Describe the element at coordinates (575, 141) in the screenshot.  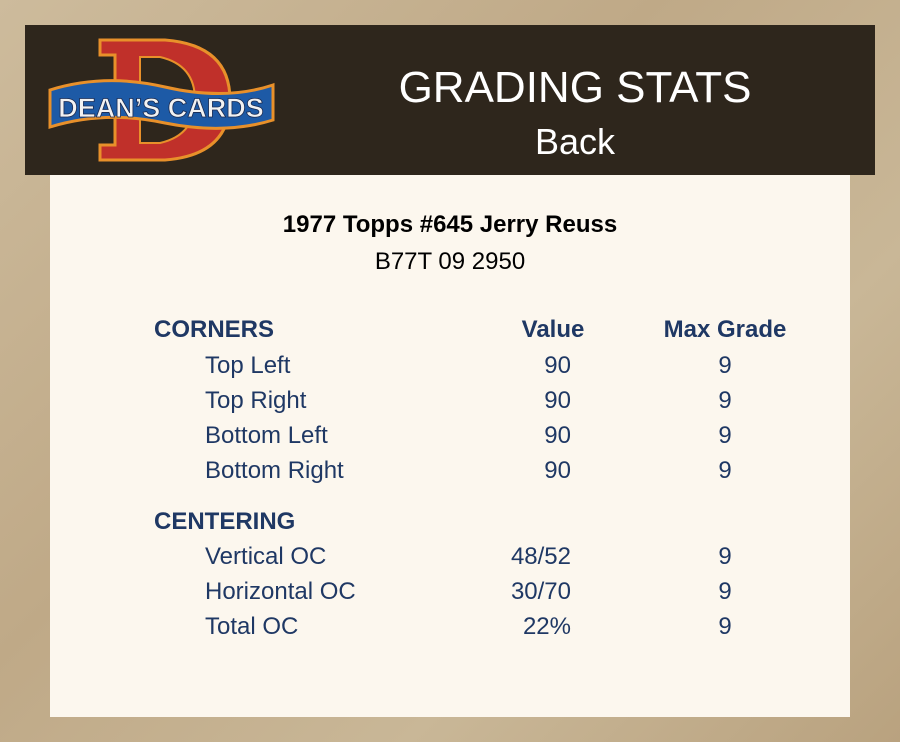
I see `page-subtitle: Back` at that location.